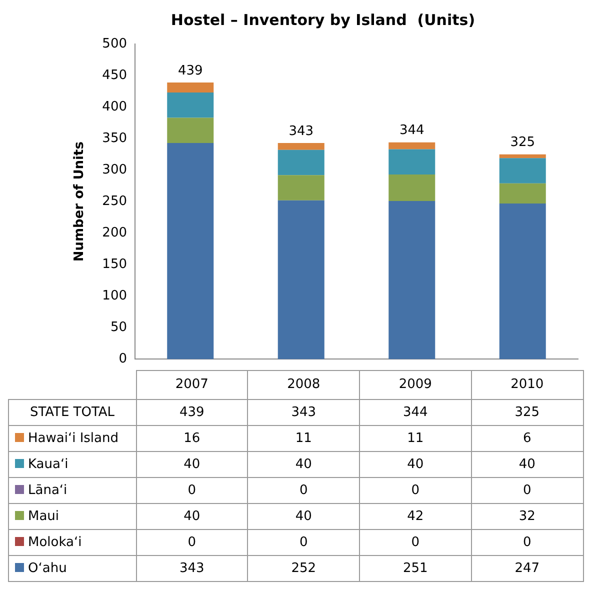 This screenshot has height=593, width=594. Describe the element at coordinates (47, 568) in the screenshot. I see `legend-label: O‘ahu` at that location.